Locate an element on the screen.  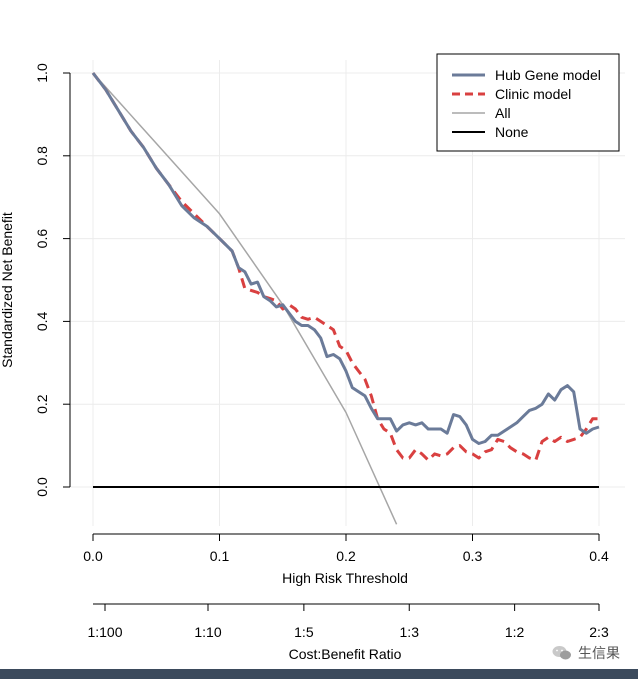
y-tick-label: 0.0 is located at coordinates (42, 487).